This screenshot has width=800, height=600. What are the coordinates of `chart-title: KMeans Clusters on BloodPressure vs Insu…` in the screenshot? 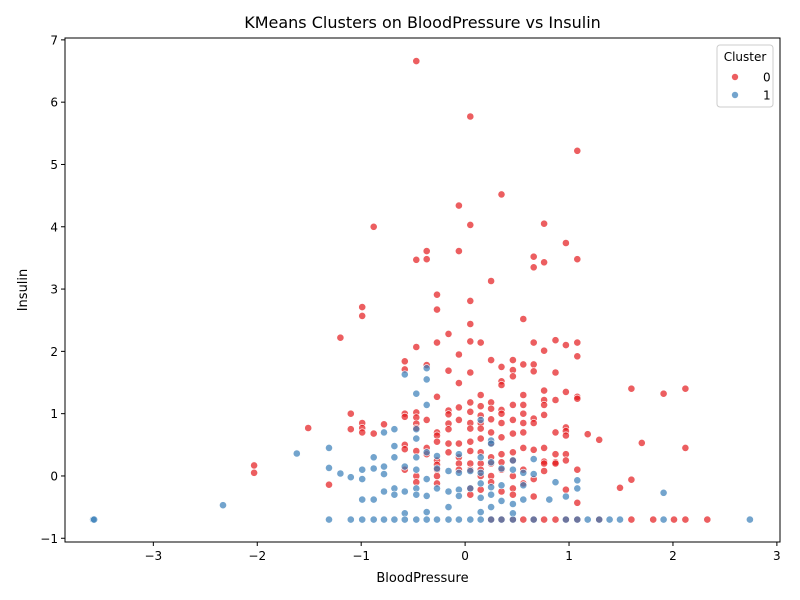 It's located at (422, 22).